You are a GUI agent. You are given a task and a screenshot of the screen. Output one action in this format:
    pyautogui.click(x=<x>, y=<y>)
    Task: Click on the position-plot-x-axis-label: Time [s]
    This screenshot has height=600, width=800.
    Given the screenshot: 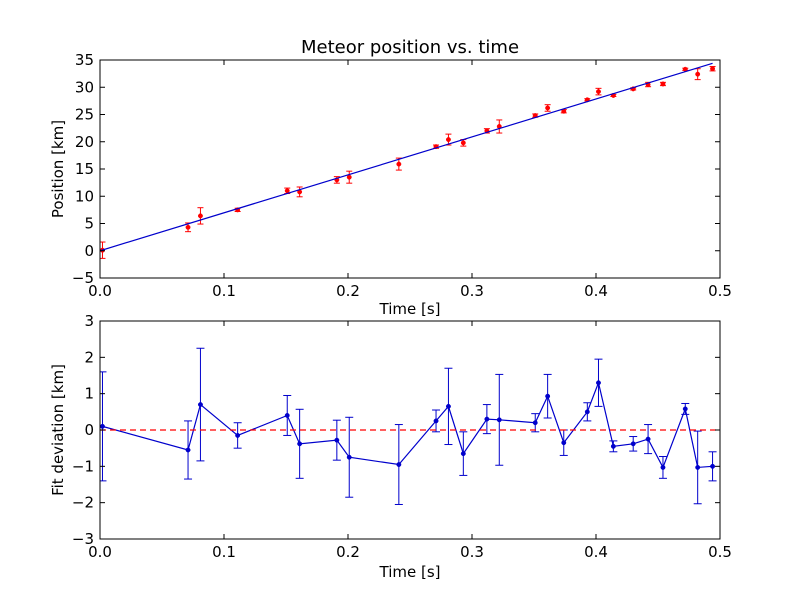 What is the action you would take?
    pyautogui.click(x=410, y=309)
    